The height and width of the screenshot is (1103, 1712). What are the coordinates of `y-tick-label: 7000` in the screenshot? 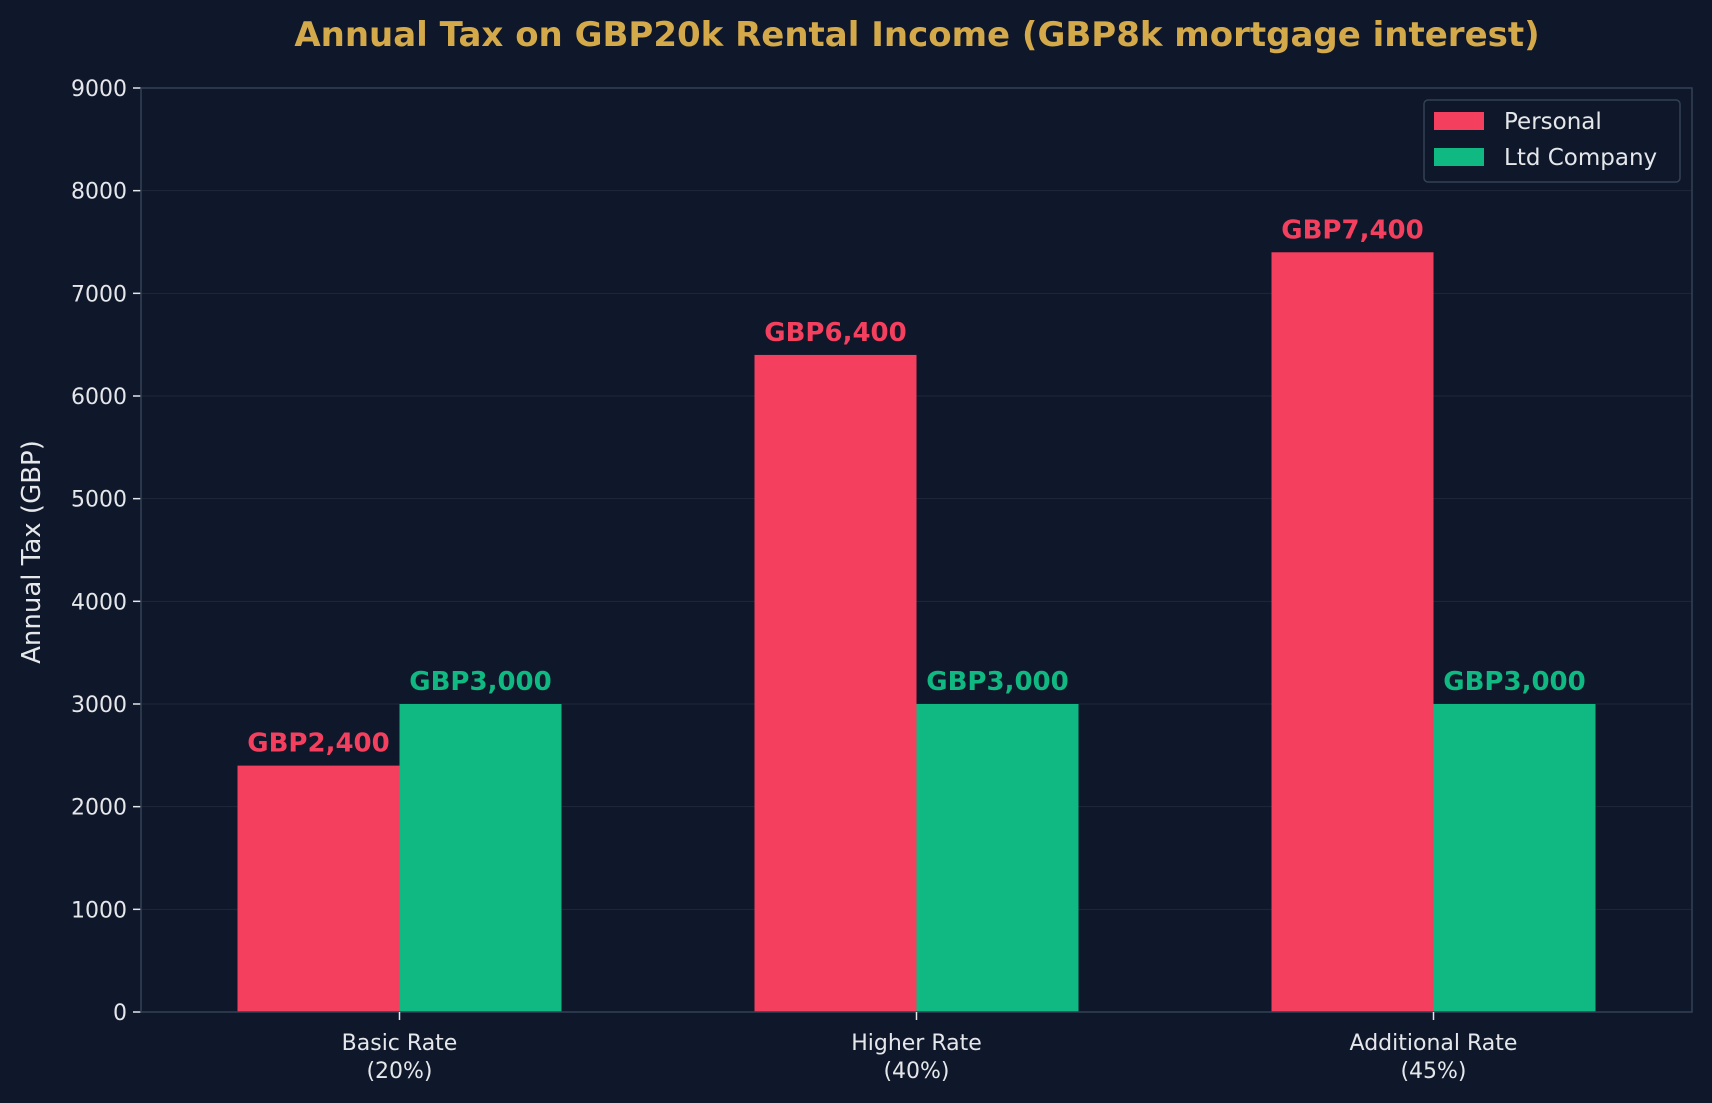 It's located at (99, 294).